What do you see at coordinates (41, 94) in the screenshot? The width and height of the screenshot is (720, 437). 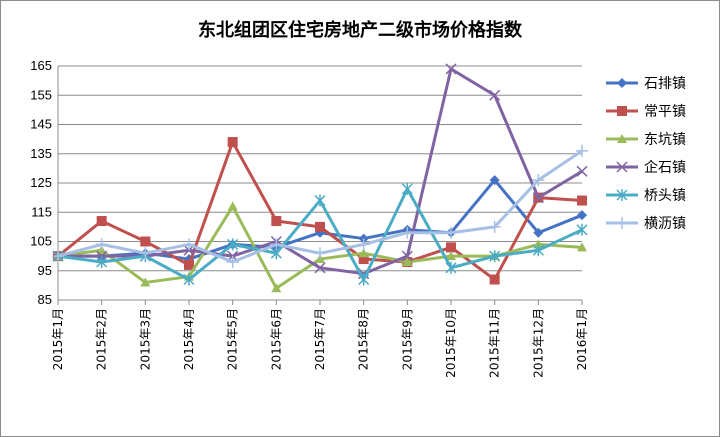 I see `y-tick-label: 155` at bounding box center [41, 94].